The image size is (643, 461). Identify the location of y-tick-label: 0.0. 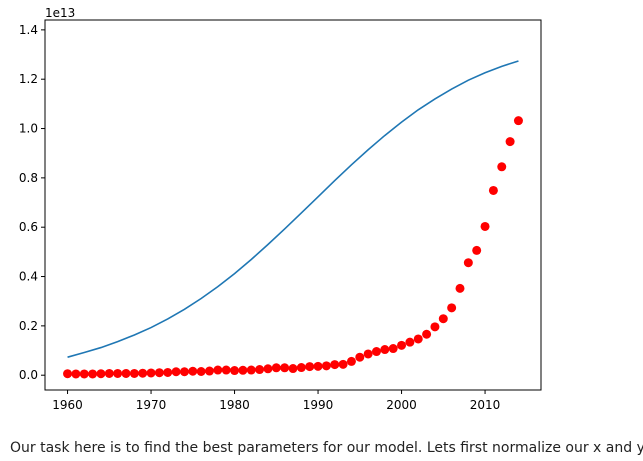
(28, 375).